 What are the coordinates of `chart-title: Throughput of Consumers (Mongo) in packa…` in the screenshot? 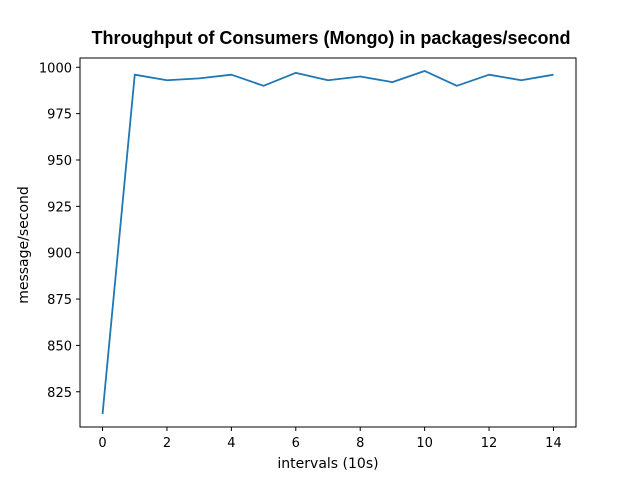 It's located at (330, 38).